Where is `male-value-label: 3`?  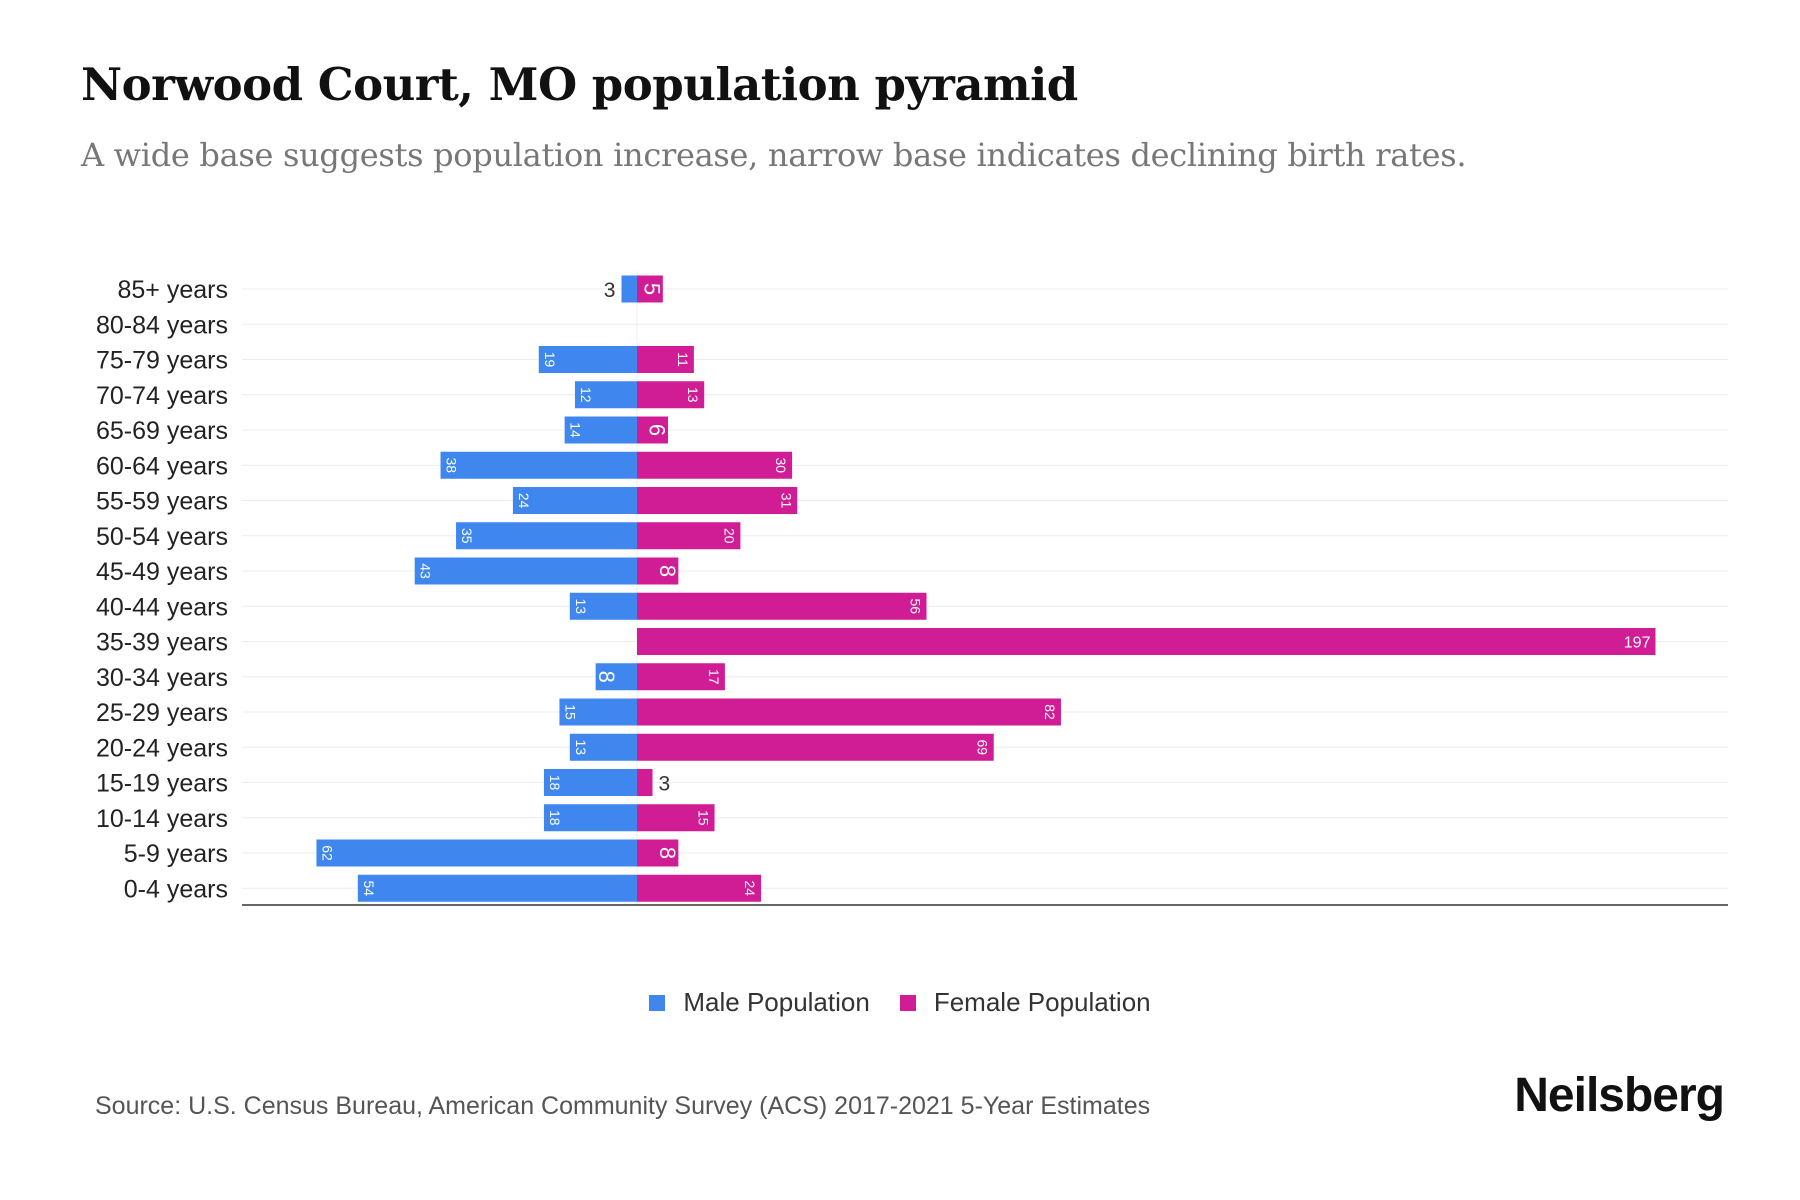 male-value-label: 3 is located at coordinates (610, 290).